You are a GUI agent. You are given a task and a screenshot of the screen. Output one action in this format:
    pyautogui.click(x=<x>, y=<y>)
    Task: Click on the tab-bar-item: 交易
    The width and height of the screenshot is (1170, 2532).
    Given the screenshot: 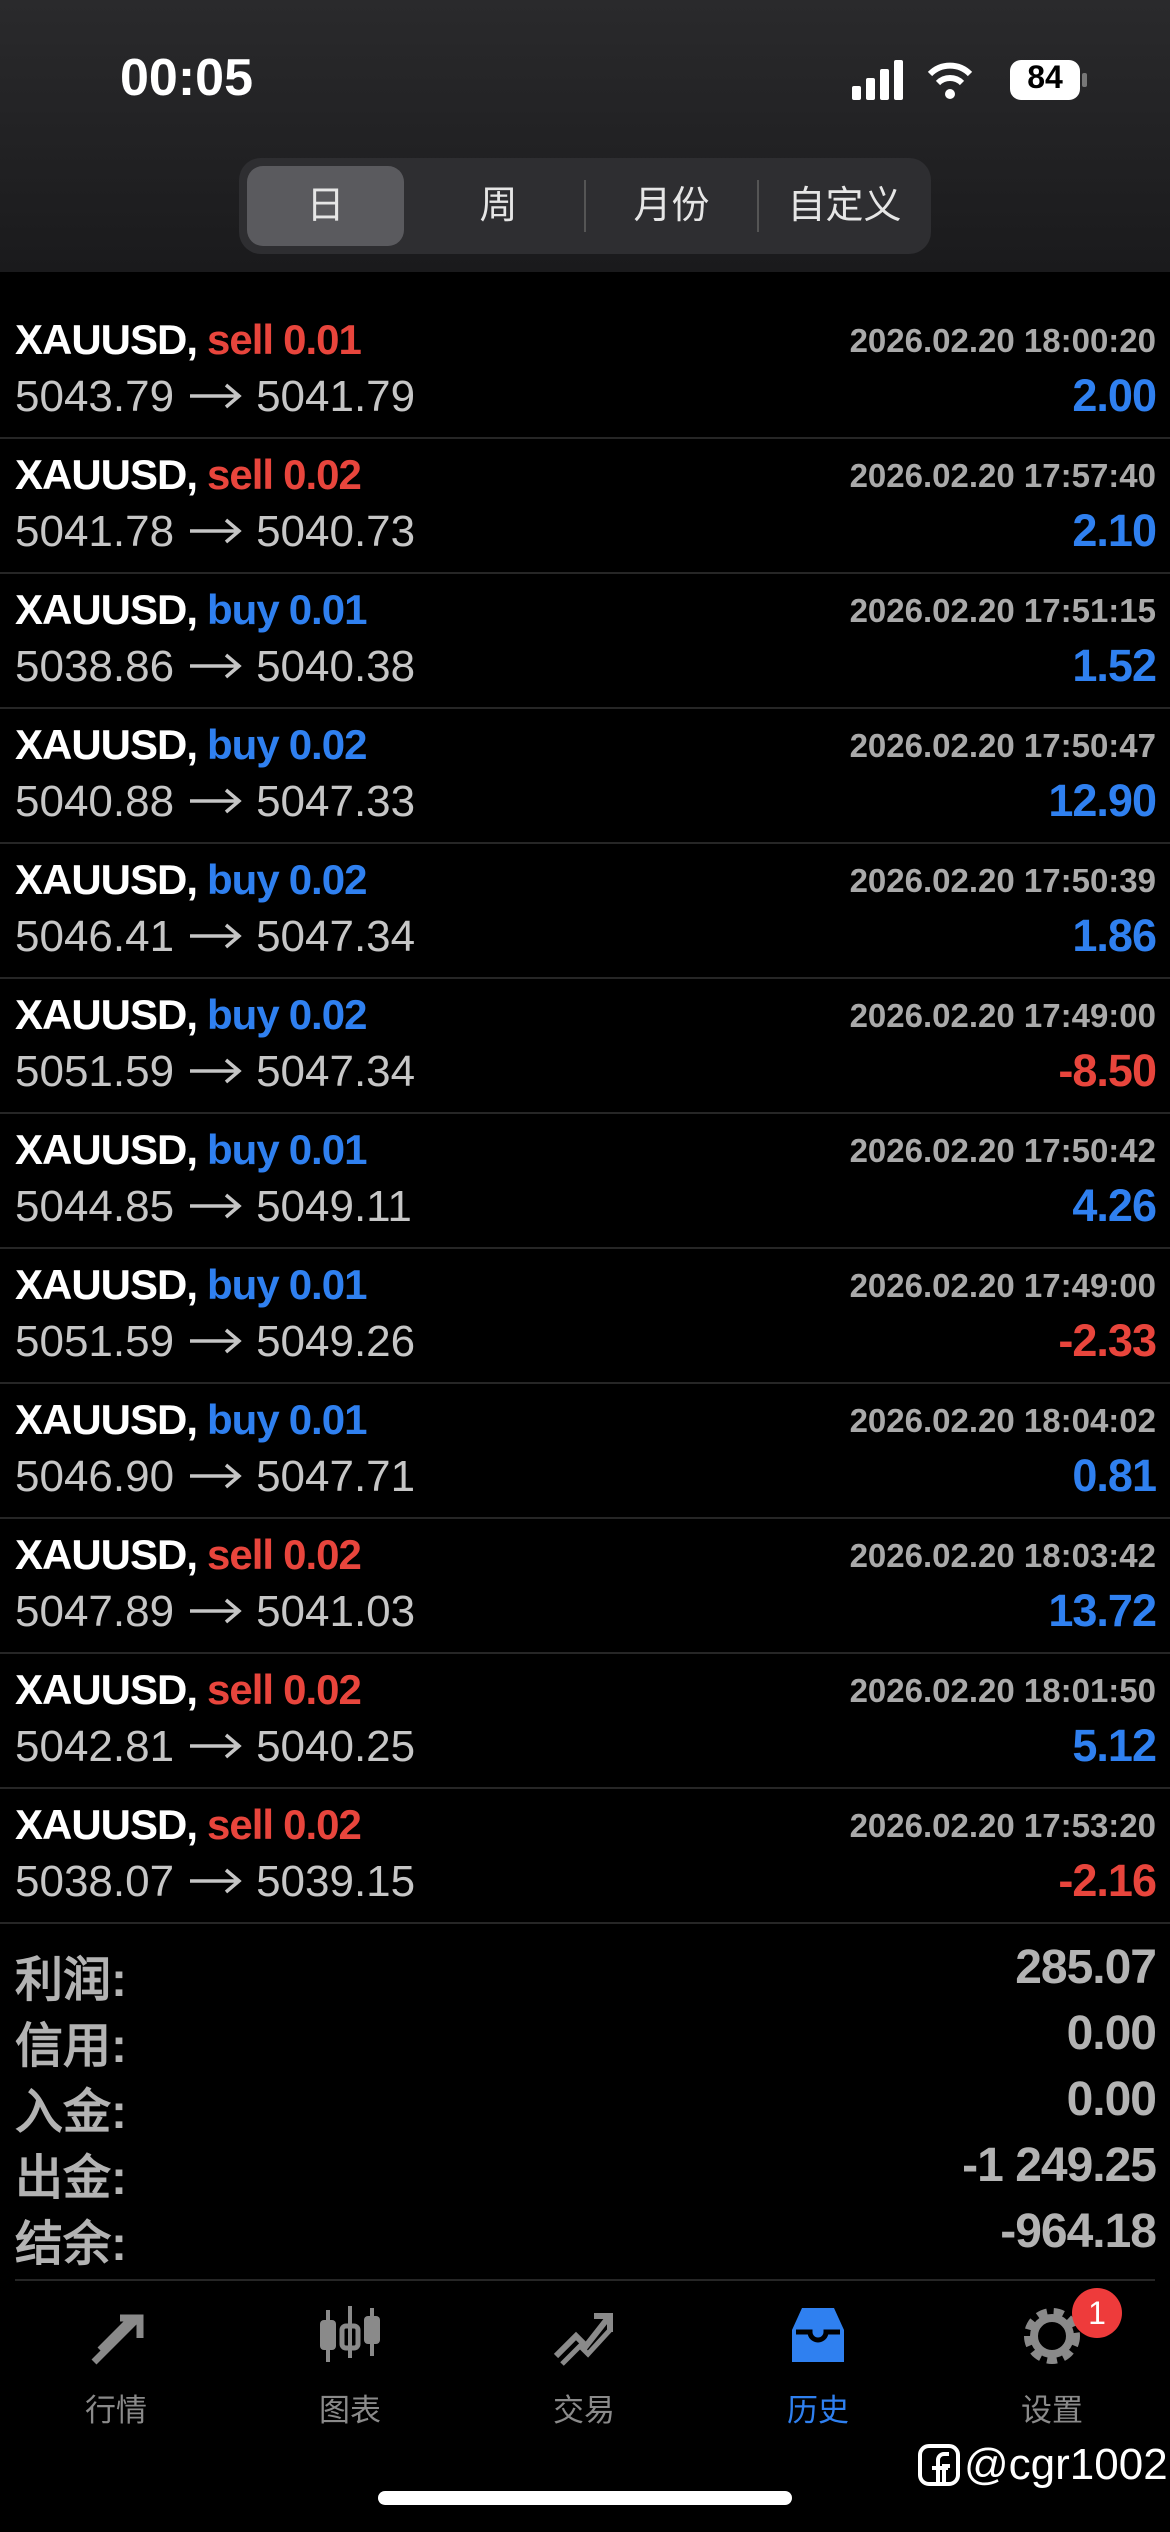 What is the action you would take?
    pyautogui.click(x=584, y=2365)
    